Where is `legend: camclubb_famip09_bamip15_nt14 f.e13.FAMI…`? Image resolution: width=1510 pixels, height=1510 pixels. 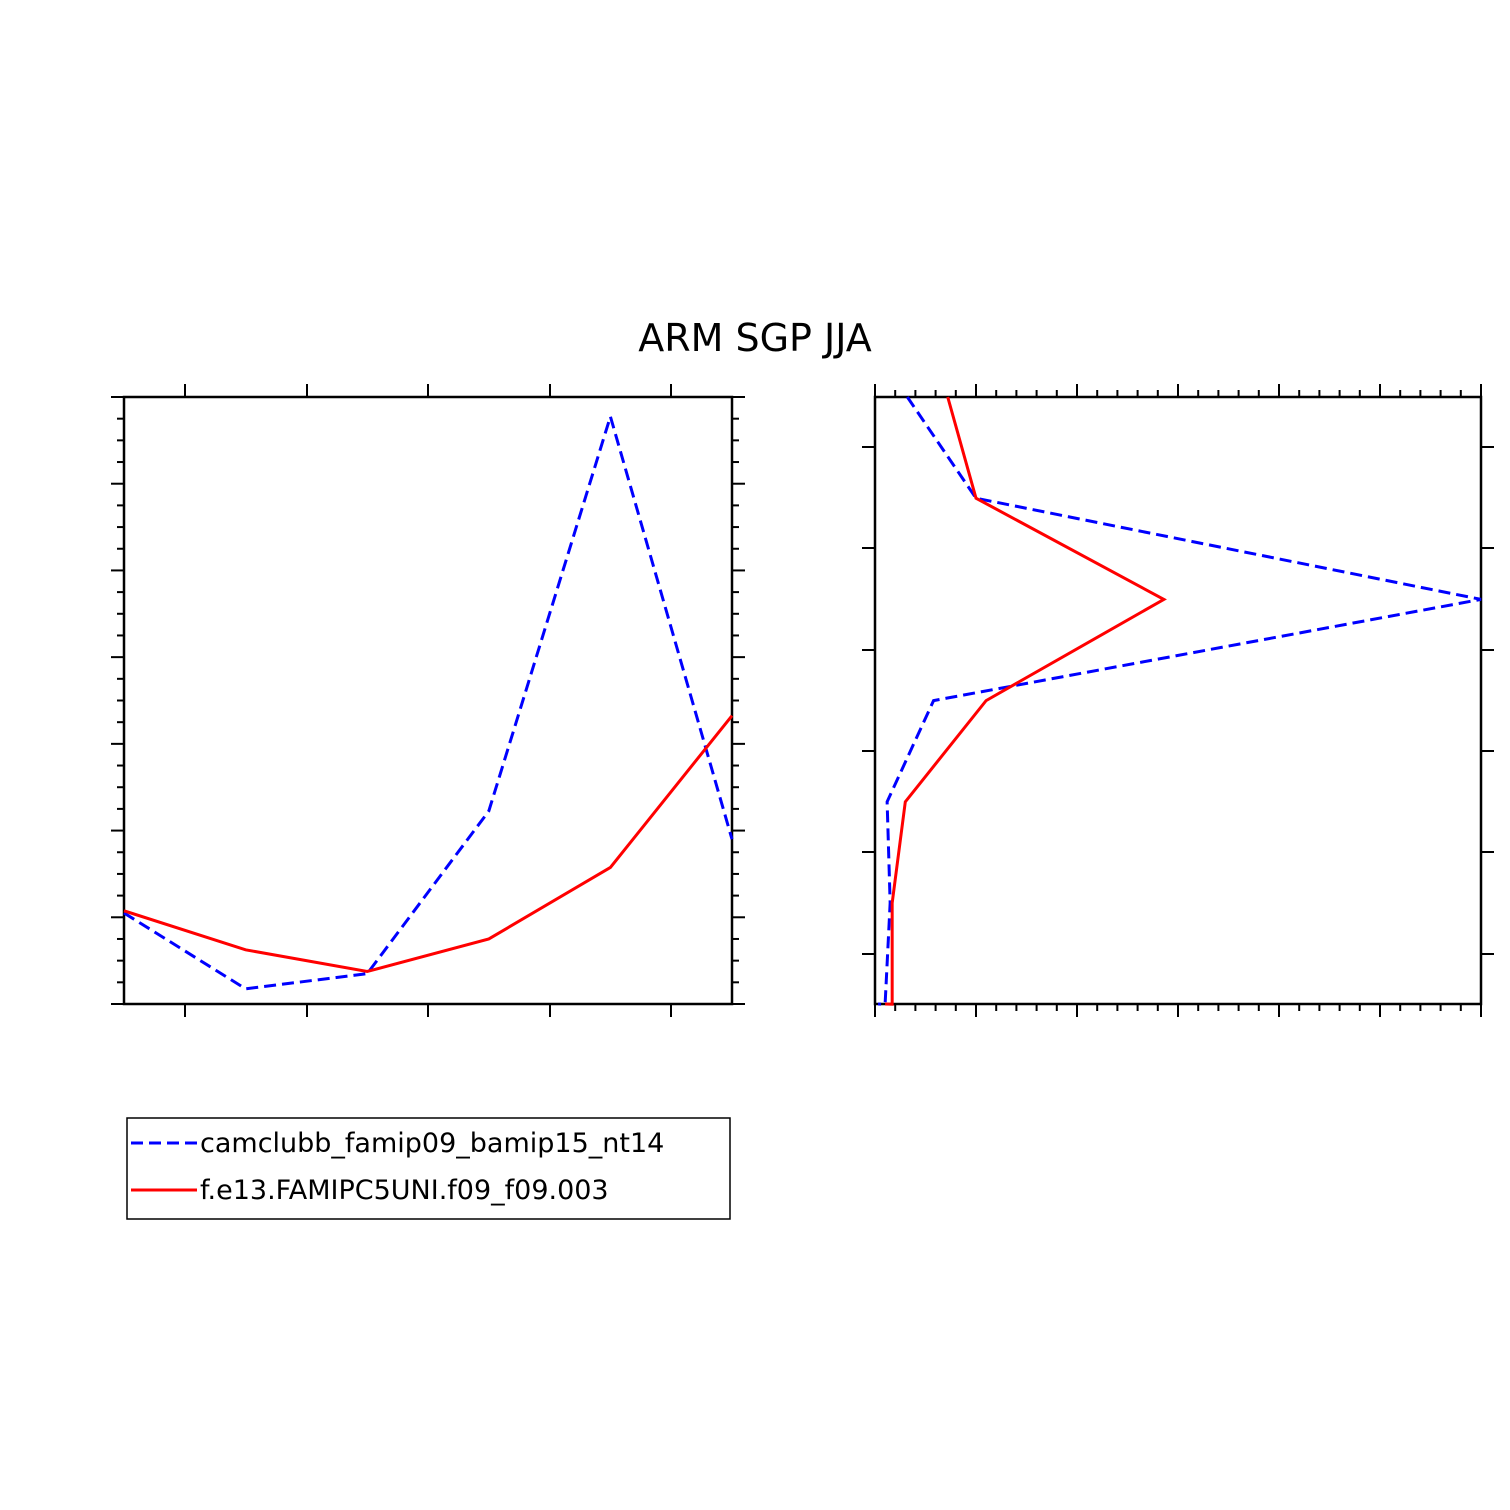 legend: camclubb_famip09_bamip15_nt14 f.e13.FAMI… is located at coordinates (428, 1168).